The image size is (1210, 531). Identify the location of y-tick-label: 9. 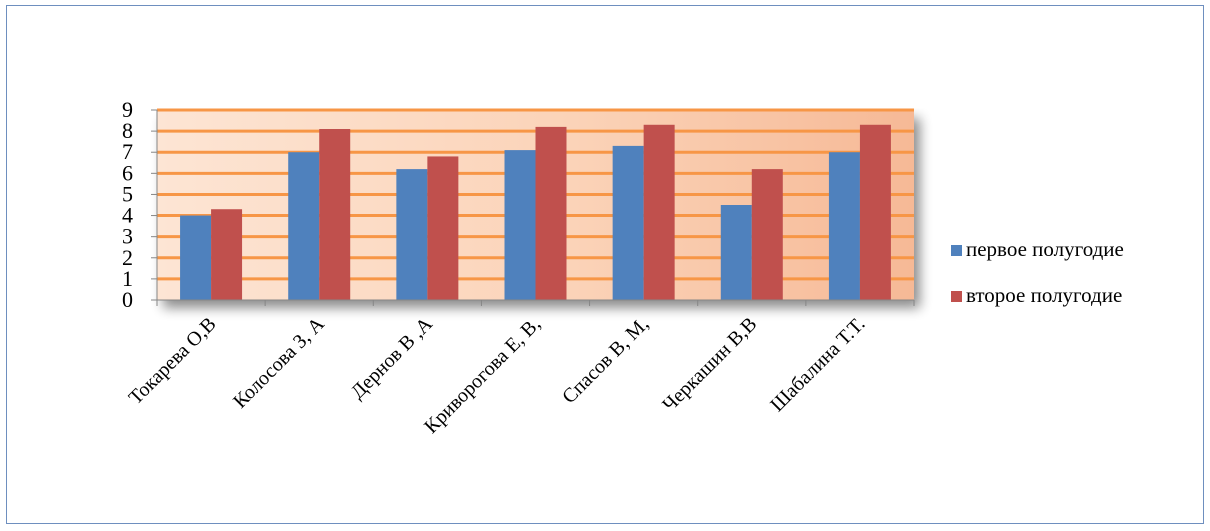
(127, 109).